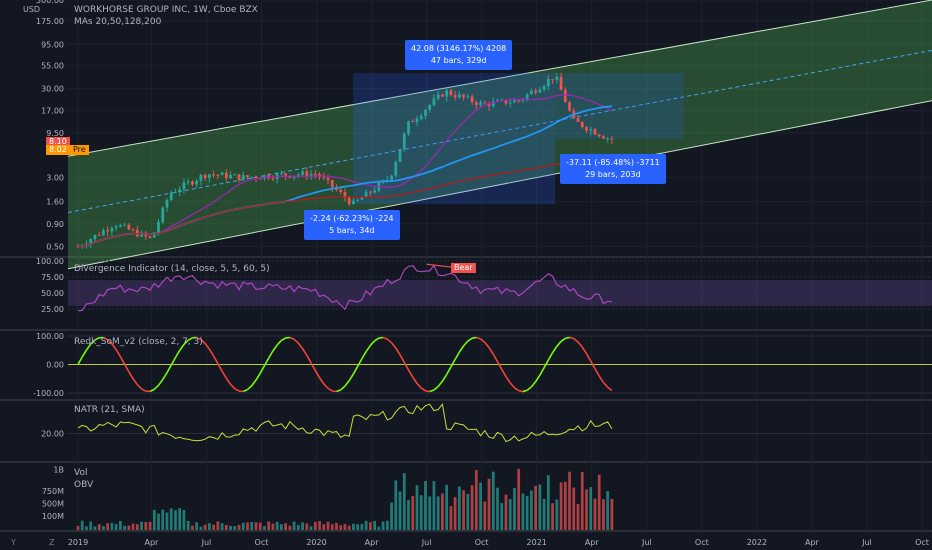 The image size is (932, 550). I want to click on divergence-line, so click(344, 288).